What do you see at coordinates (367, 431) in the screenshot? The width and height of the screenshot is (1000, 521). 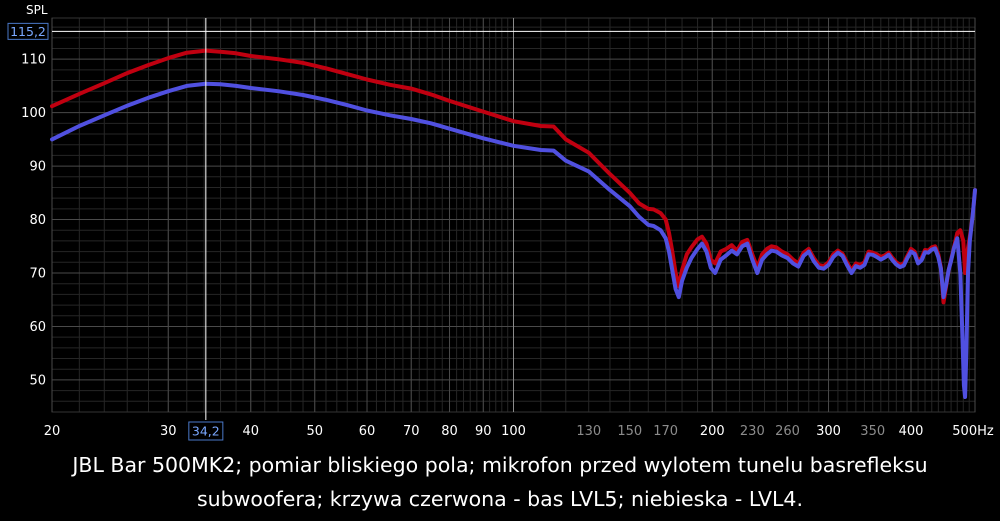 I see `x-tick-label: 60` at bounding box center [367, 431].